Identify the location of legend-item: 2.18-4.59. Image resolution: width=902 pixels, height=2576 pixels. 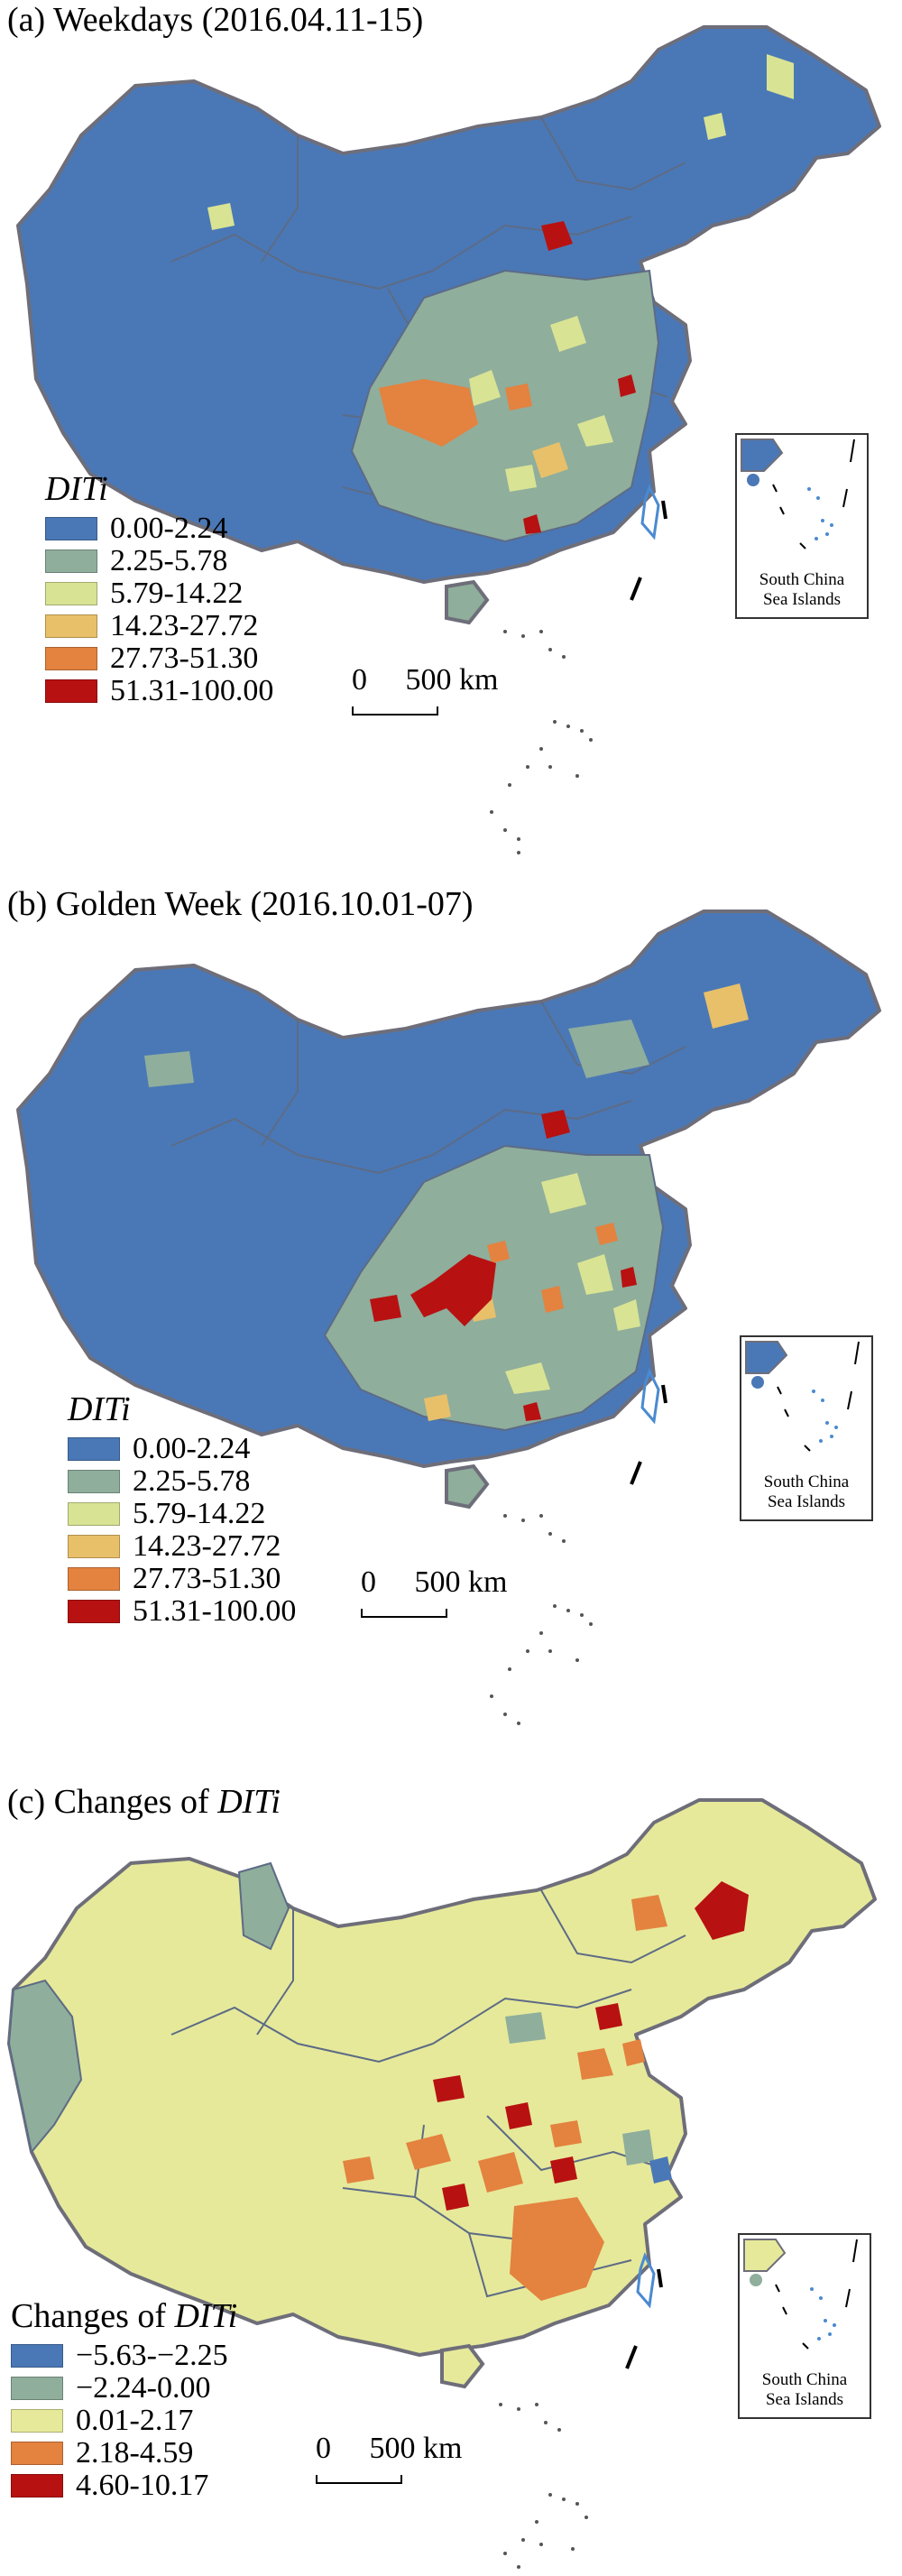
(124, 2453).